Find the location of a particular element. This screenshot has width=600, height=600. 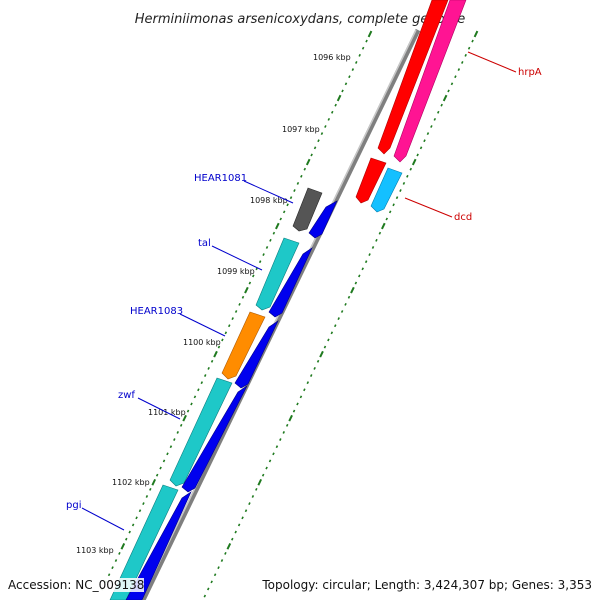

tick-label-1100: 1100 kbp is located at coordinates (202, 342).